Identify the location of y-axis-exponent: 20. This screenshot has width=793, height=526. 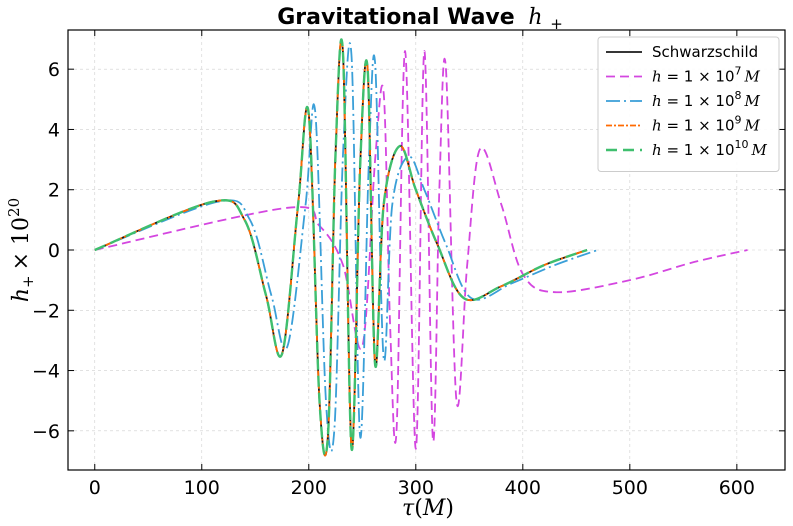
(14, 207).